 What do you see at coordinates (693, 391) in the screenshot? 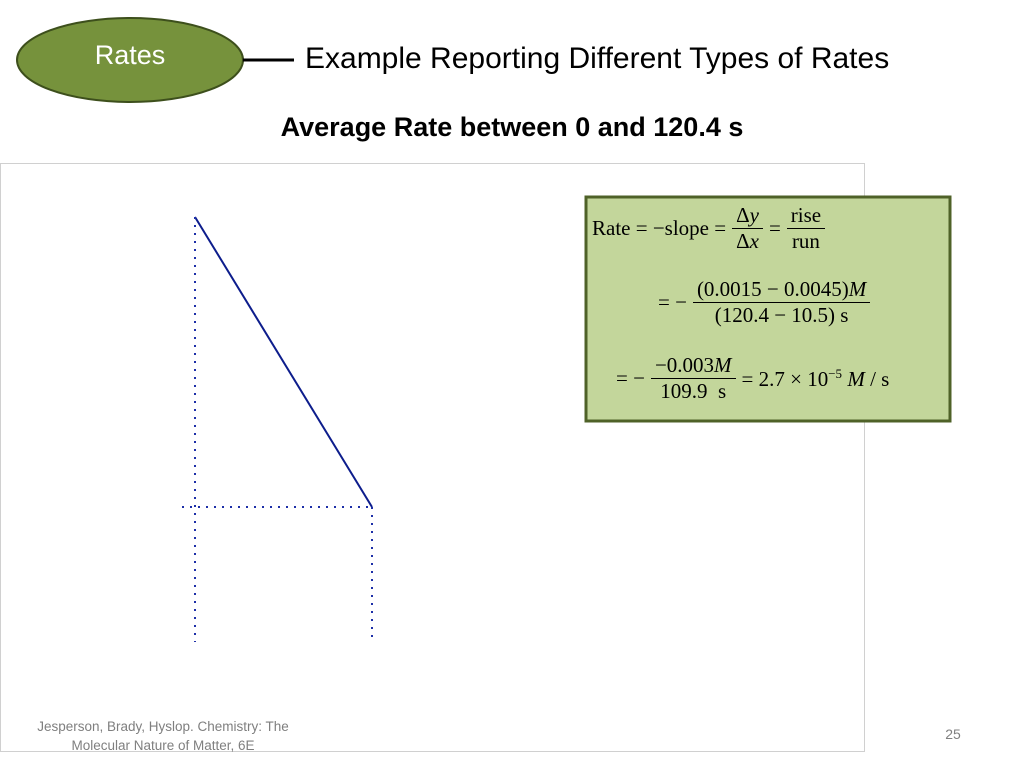
I see `denominator: 109.9 s` at bounding box center [693, 391].